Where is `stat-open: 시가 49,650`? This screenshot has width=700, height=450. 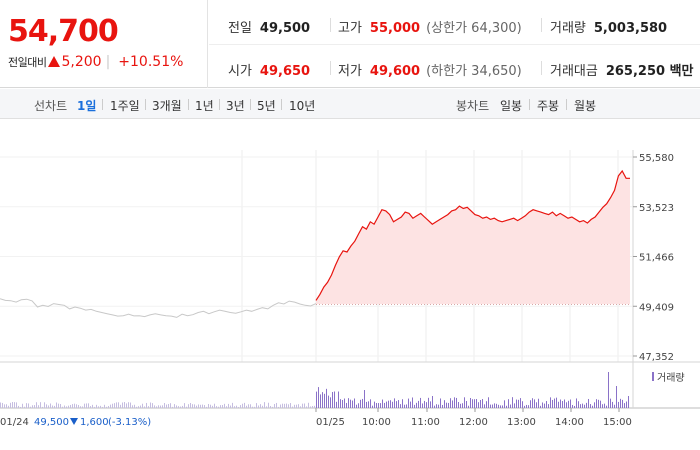 stat-open: 시가 49,650 is located at coordinates (269, 71).